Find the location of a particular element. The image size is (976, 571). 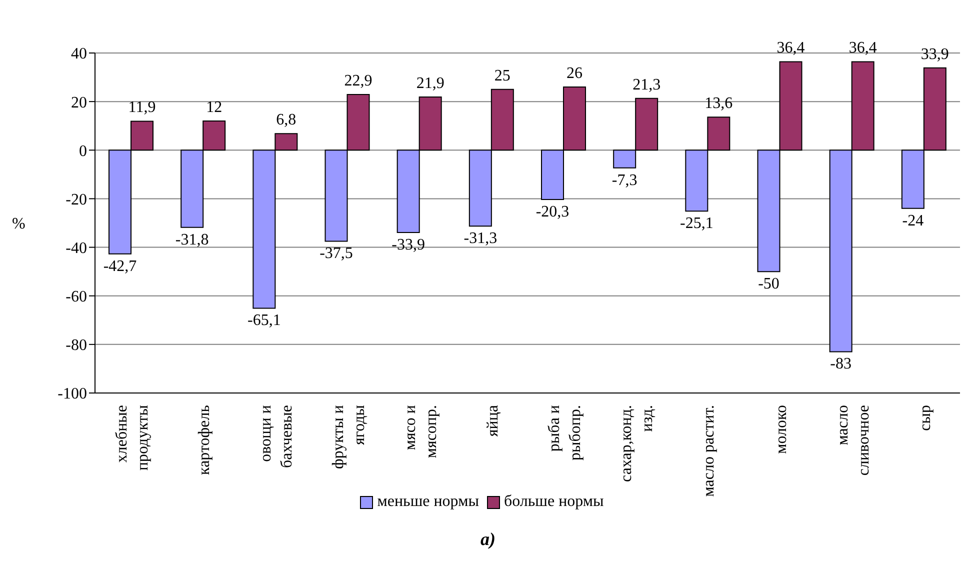

data-label: 22,9 is located at coordinates (358, 81).